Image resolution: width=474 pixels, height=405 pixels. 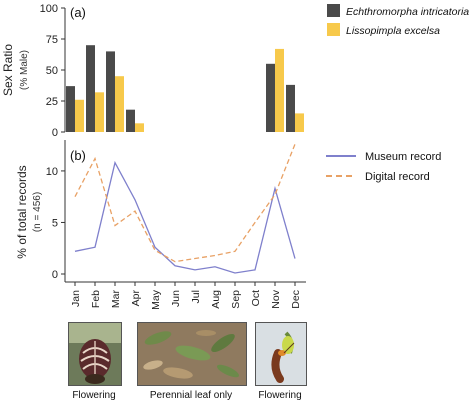 I want to click on bar-echthromorpha-apr, so click(x=130, y=120).